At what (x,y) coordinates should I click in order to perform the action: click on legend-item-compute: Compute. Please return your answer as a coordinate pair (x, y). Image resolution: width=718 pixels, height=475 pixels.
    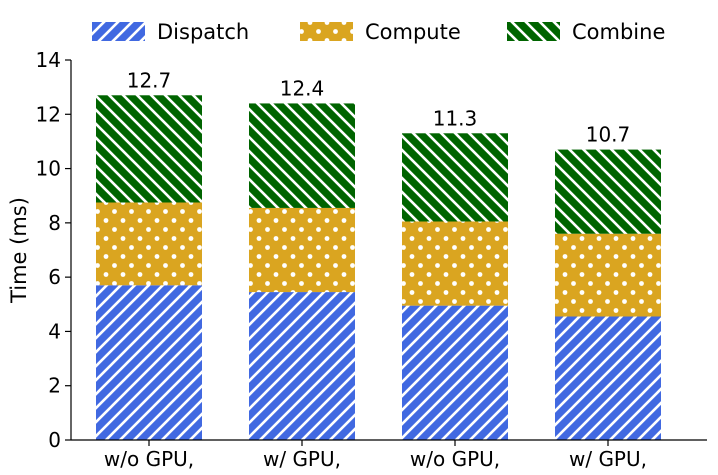
    Looking at the image, I should click on (380, 32).